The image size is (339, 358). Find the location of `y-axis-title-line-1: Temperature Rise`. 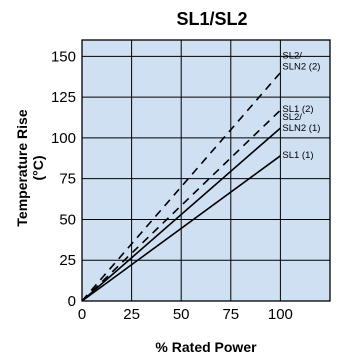

y-axis-title-line-1: Temperature Rise is located at coordinates (22, 167).